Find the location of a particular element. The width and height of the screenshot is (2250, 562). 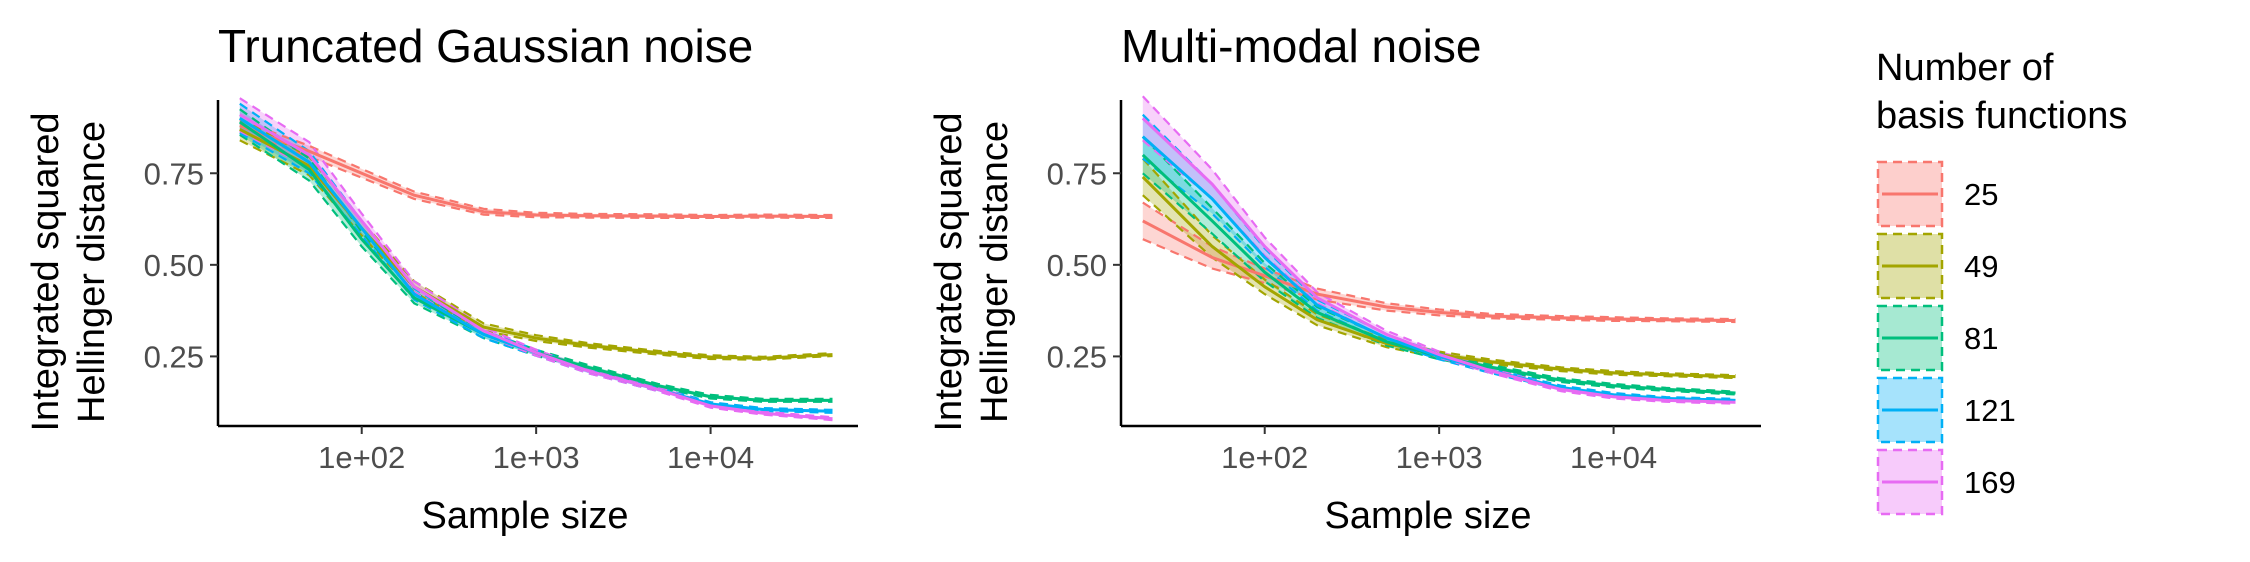

legend-label: 49 is located at coordinates (1981, 266).